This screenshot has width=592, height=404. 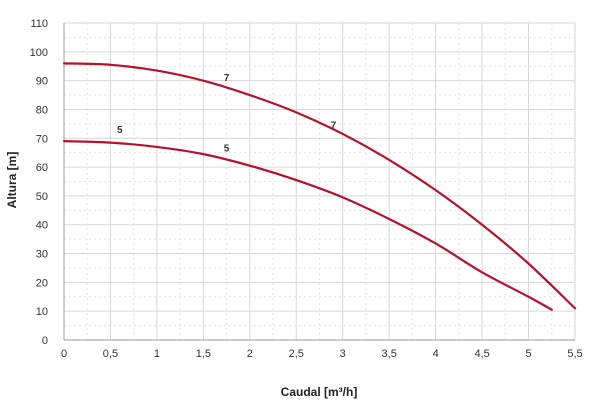 What do you see at coordinates (436, 354) in the screenshot?
I see `x-tick-label: 4` at bounding box center [436, 354].